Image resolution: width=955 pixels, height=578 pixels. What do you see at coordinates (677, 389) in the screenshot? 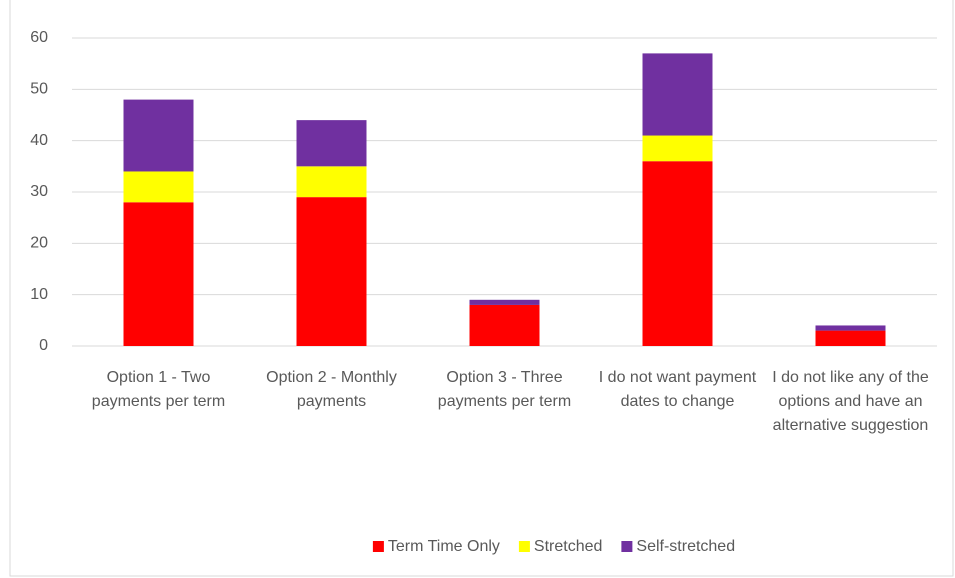
I see `x-tick-label: I do not want payment dates to change` at bounding box center [677, 389].